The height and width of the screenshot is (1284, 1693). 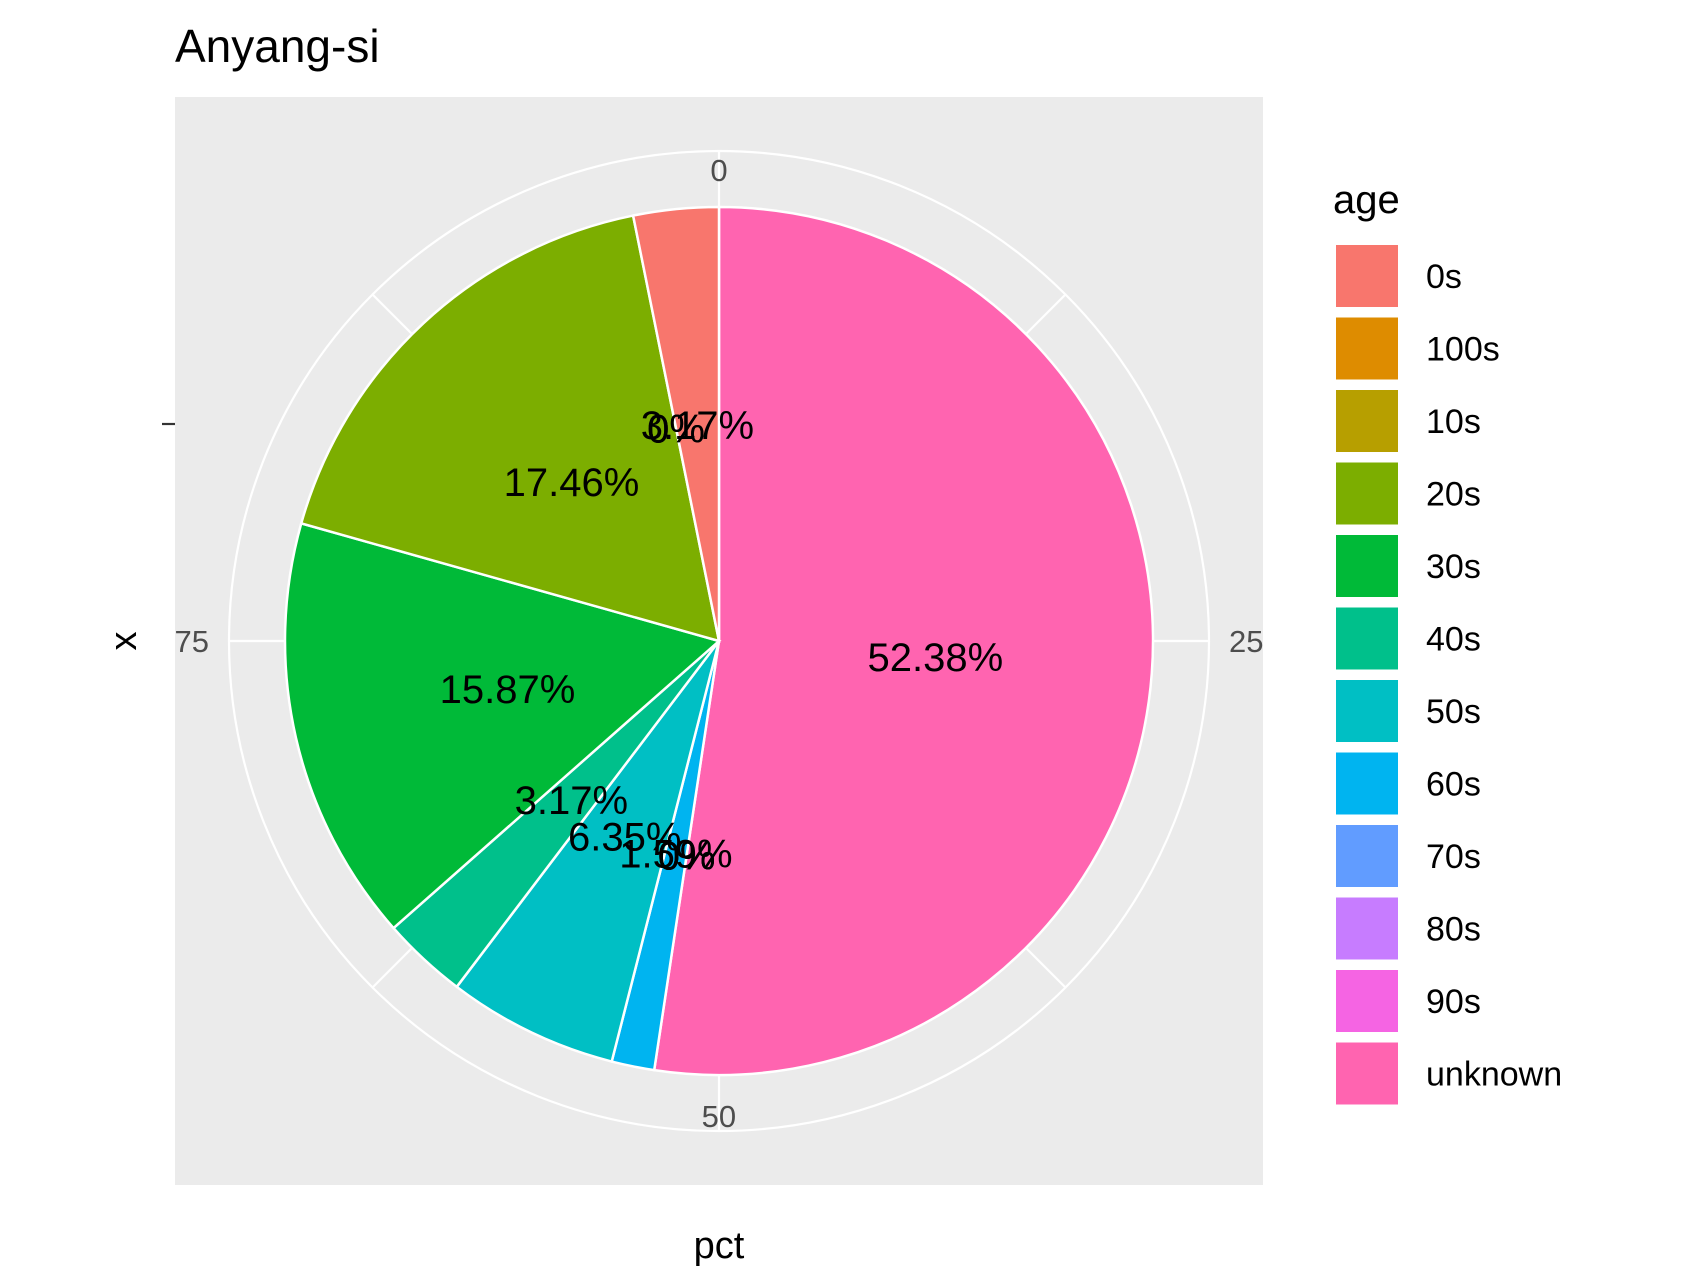 I want to click on legend-swatch-10s, so click(x=1367, y=421).